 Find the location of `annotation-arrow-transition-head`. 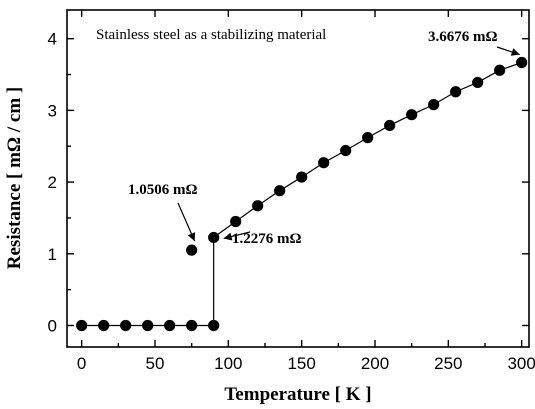

annotation-arrow-transition-head is located at coordinates (228, 236).